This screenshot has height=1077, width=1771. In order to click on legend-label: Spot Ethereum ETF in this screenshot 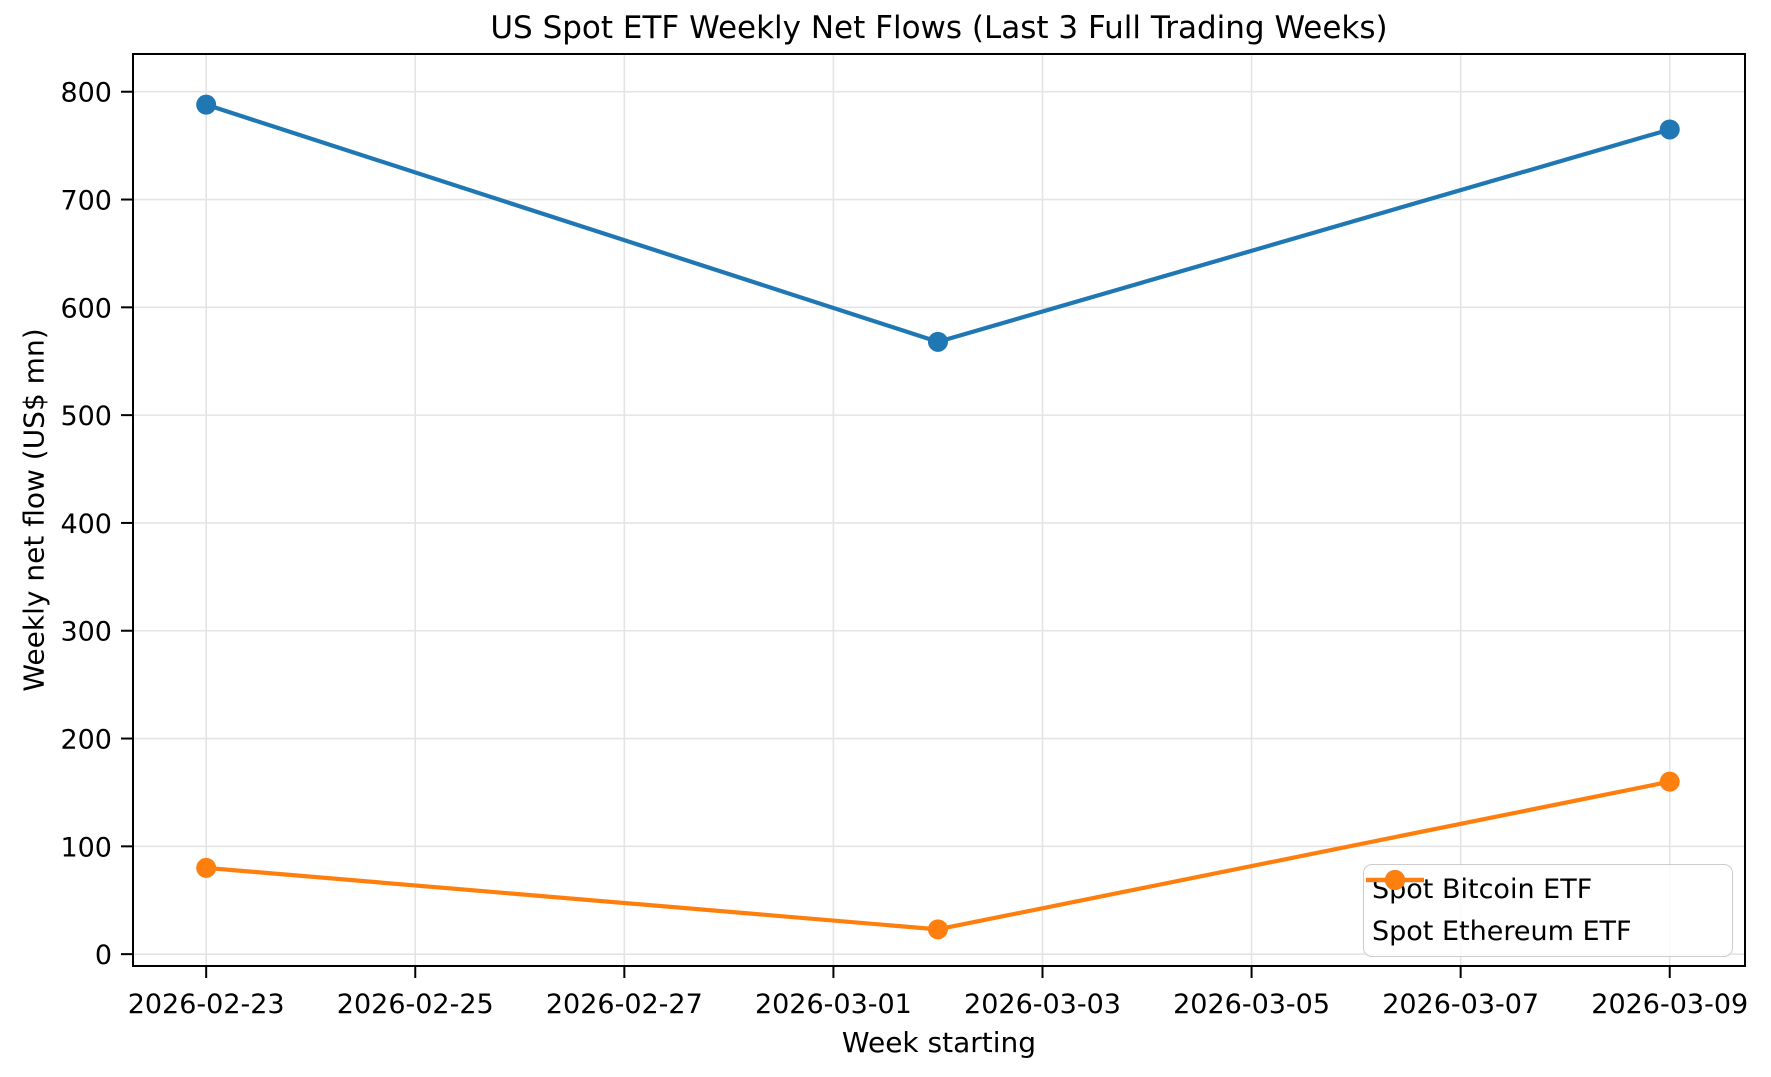, I will do `click(1502, 931)`.